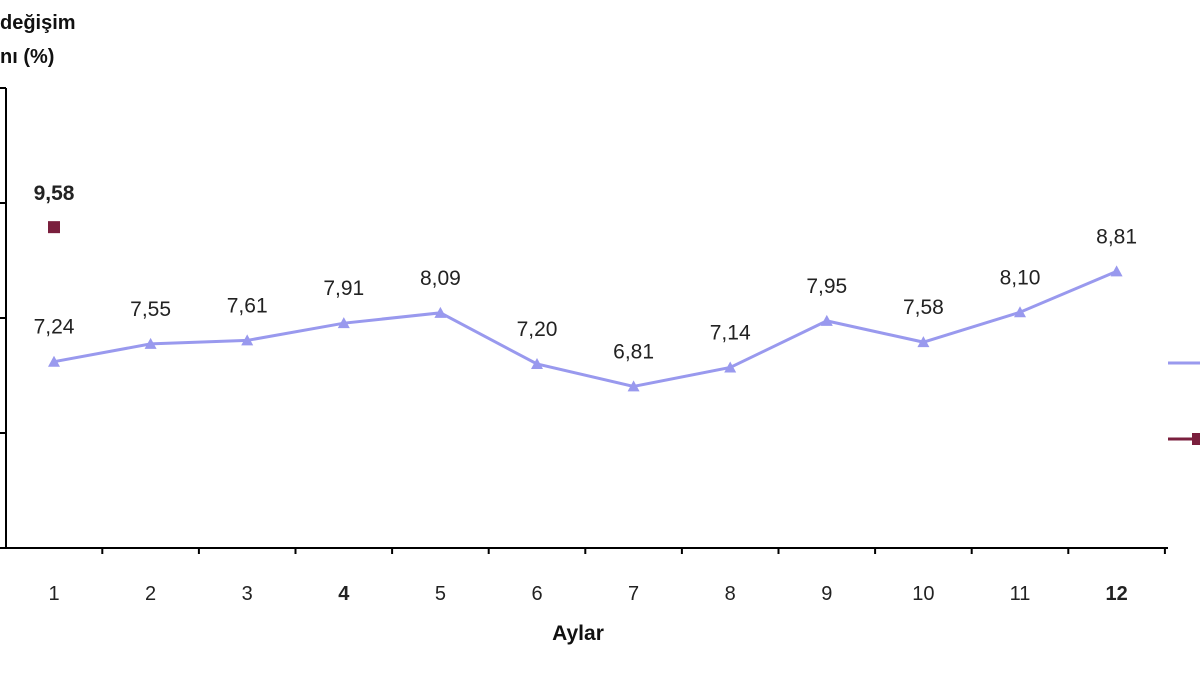 The width and height of the screenshot is (1200, 675). What do you see at coordinates (440, 278) in the screenshot?
I see `series-1-data-label: 8,09` at bounding box center [440, 278].